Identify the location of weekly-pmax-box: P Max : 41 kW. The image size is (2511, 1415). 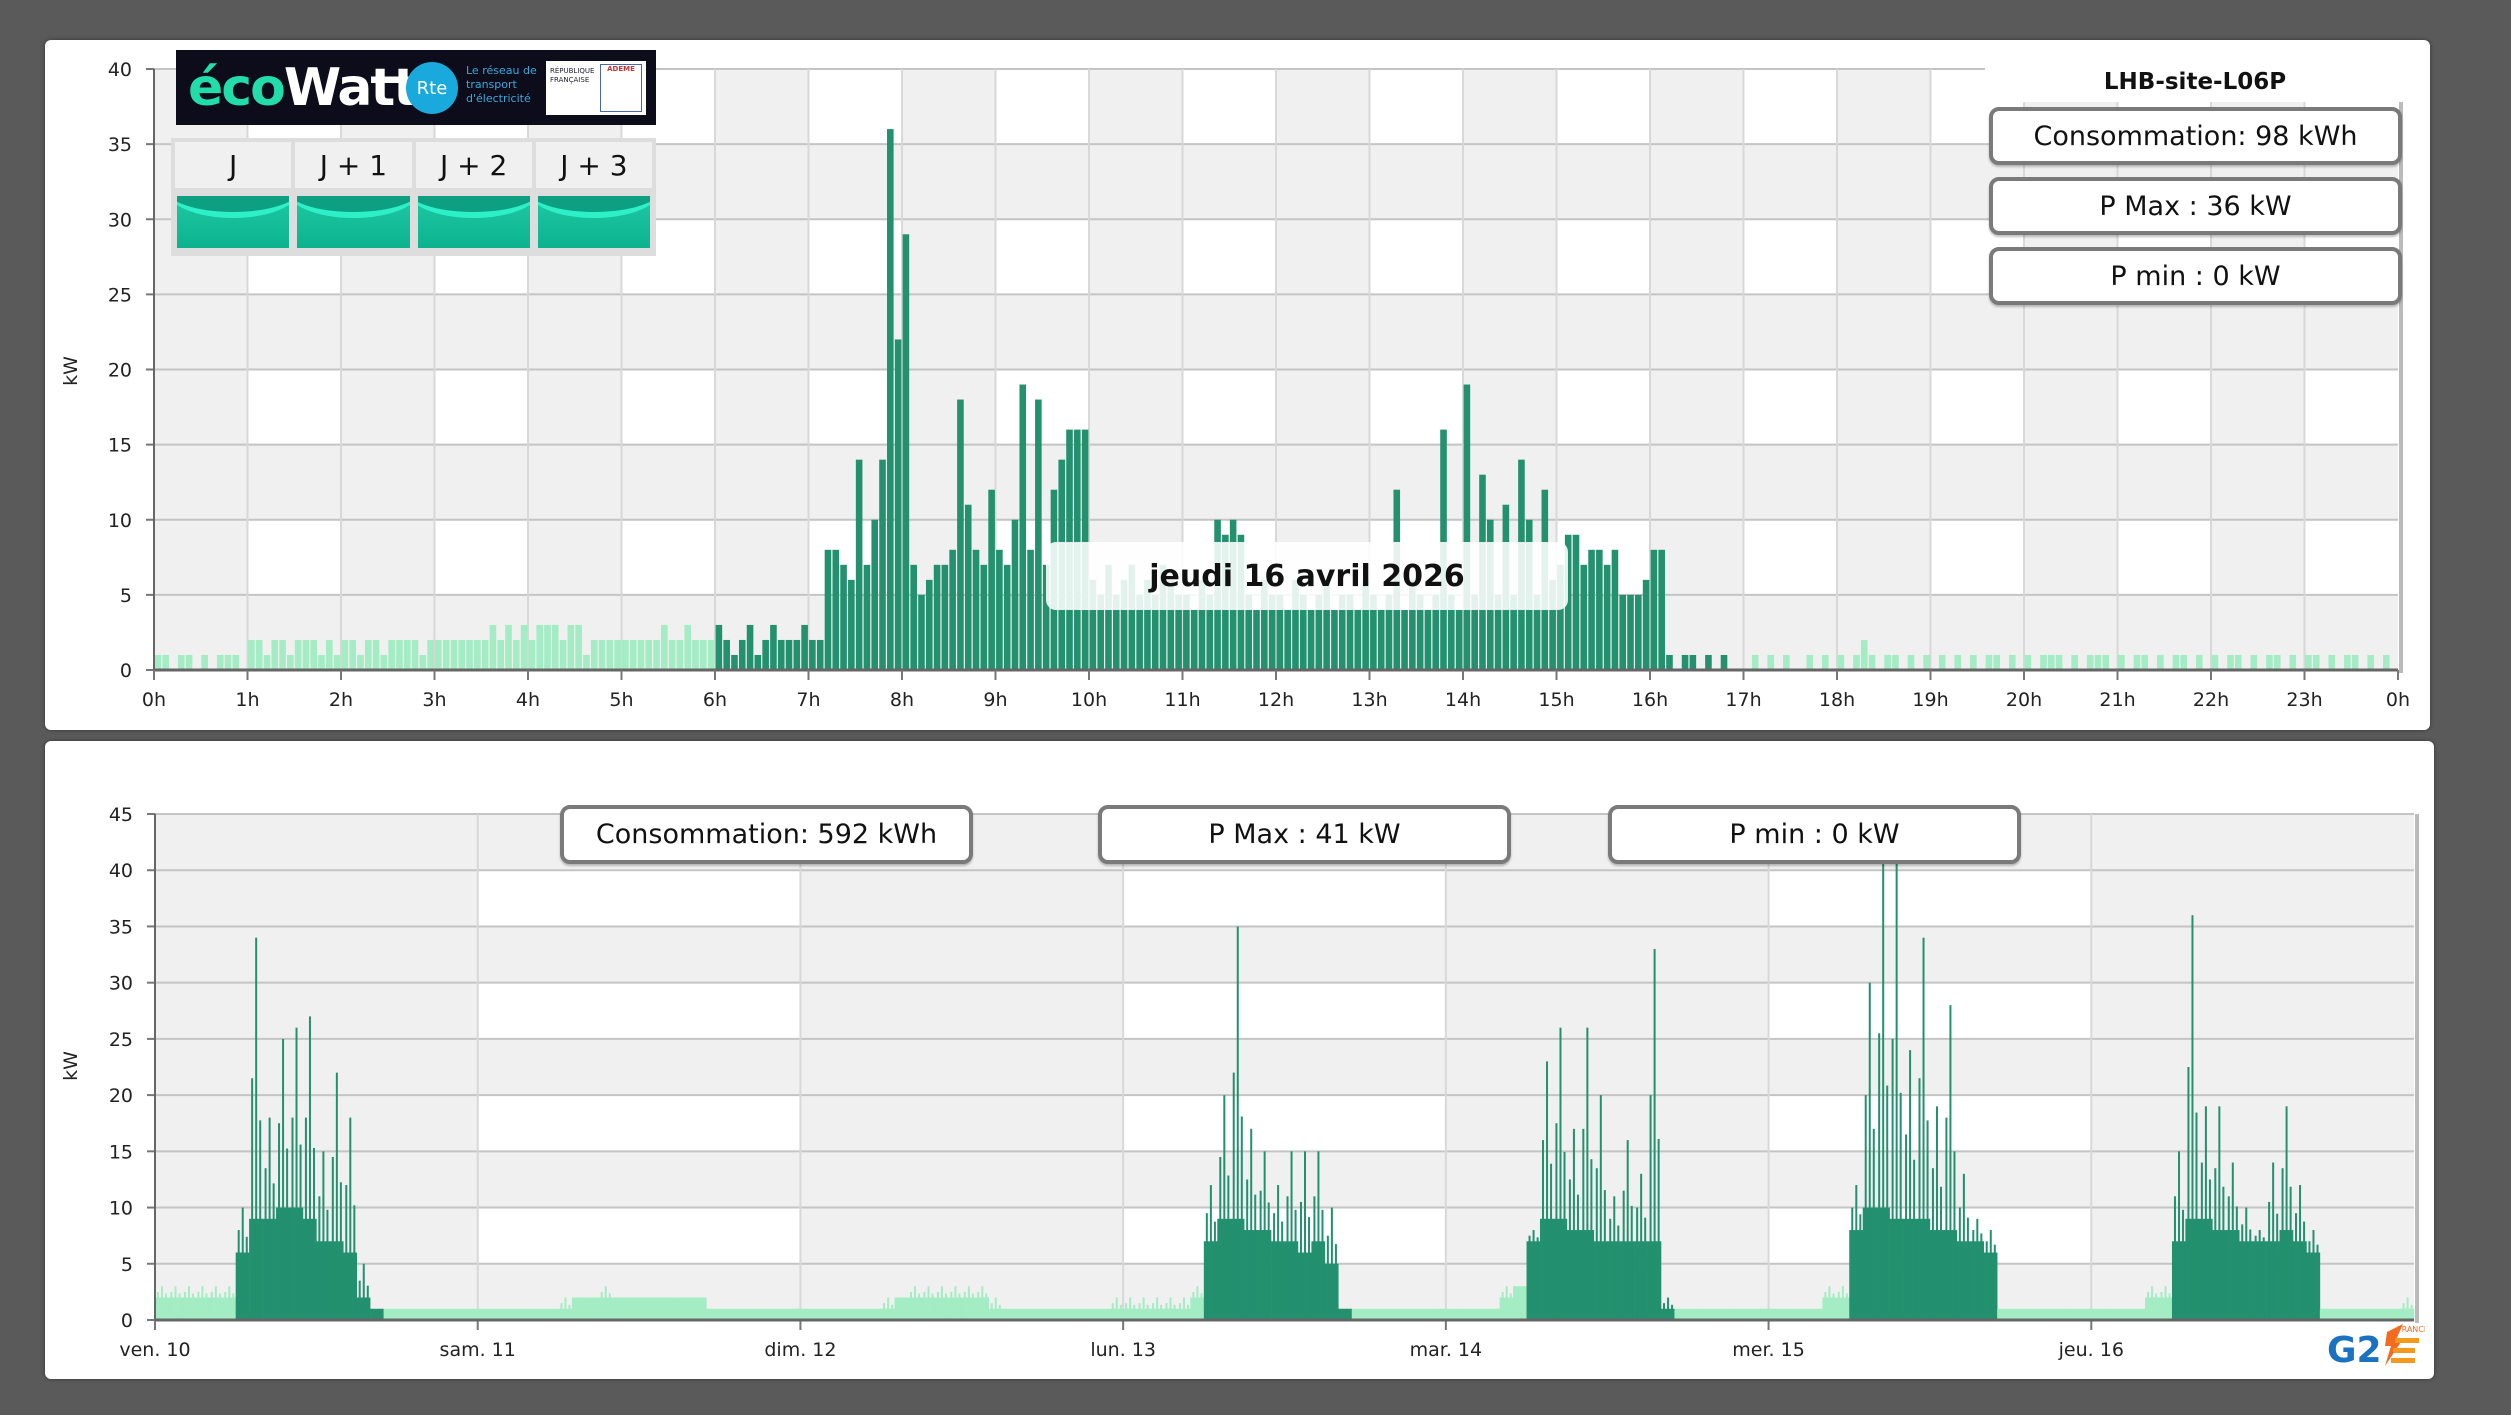
(1304, 834).